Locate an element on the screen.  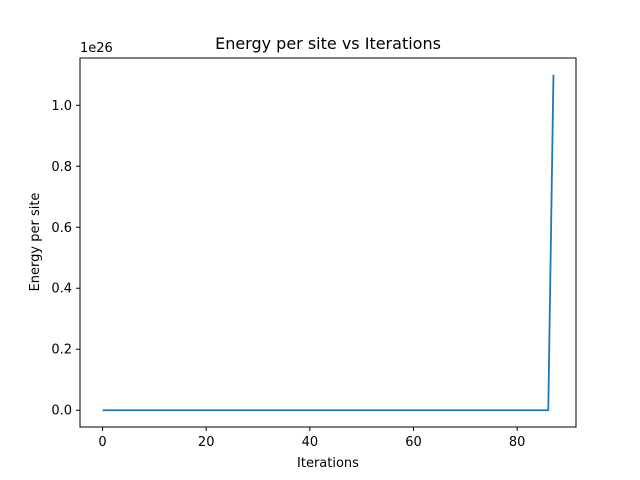
x-axis-label: Iterations is located at coordinates (328, 463).